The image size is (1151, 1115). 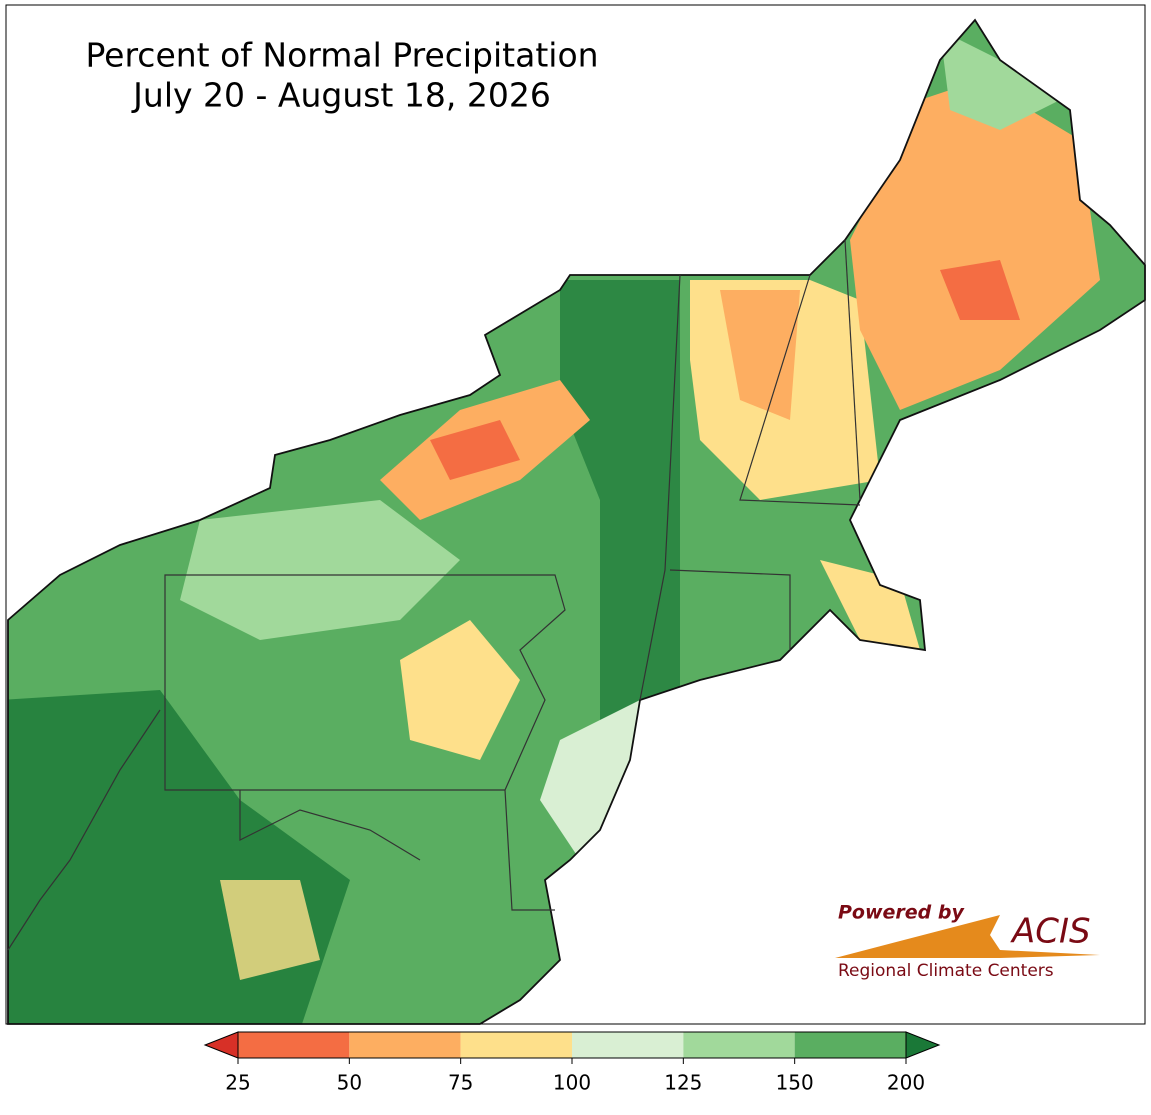 What do you see at coordinates (341, 55) in the screenshot?
I see `map-title: Percent of Normal Precipitation` at bounding box center [341, 55].